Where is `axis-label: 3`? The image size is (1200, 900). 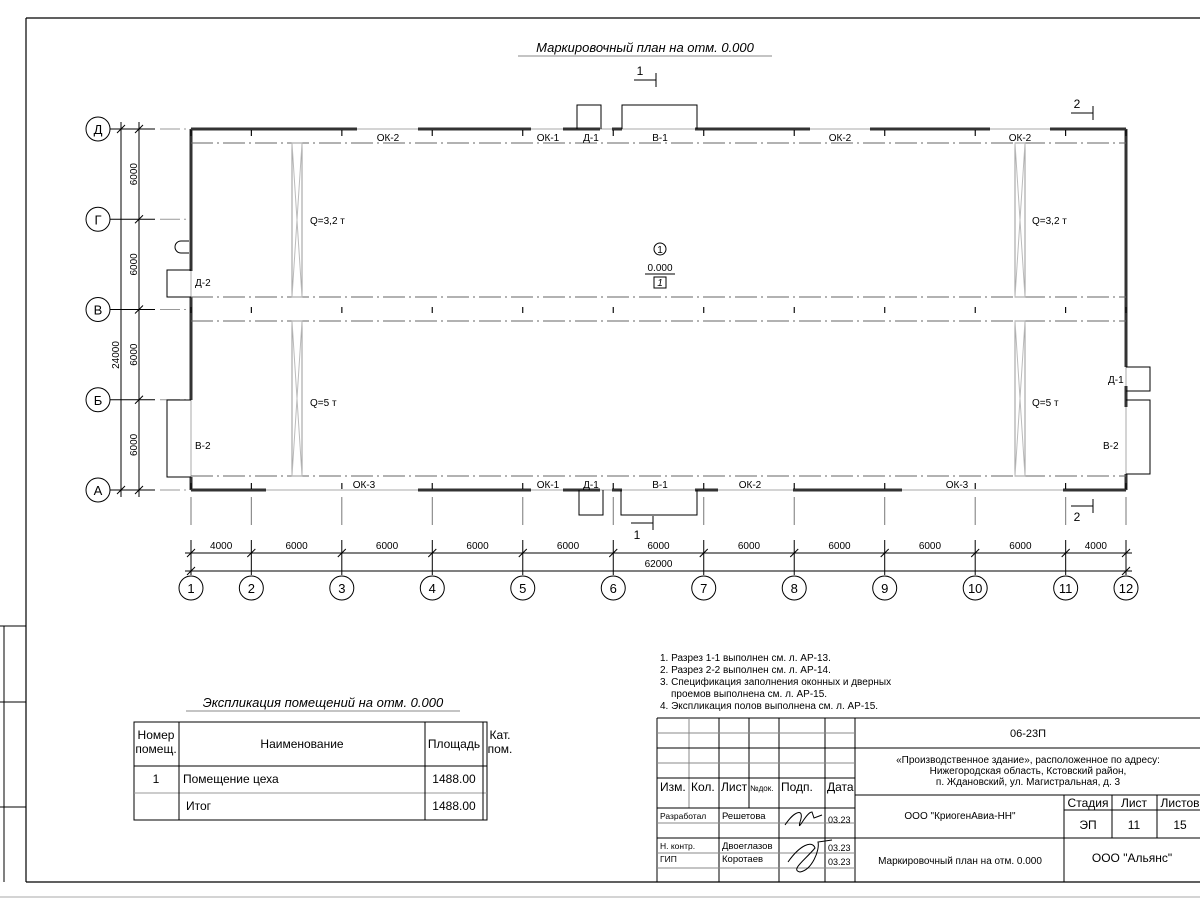
axis-label: 3 is located at coordinates (341, 588).